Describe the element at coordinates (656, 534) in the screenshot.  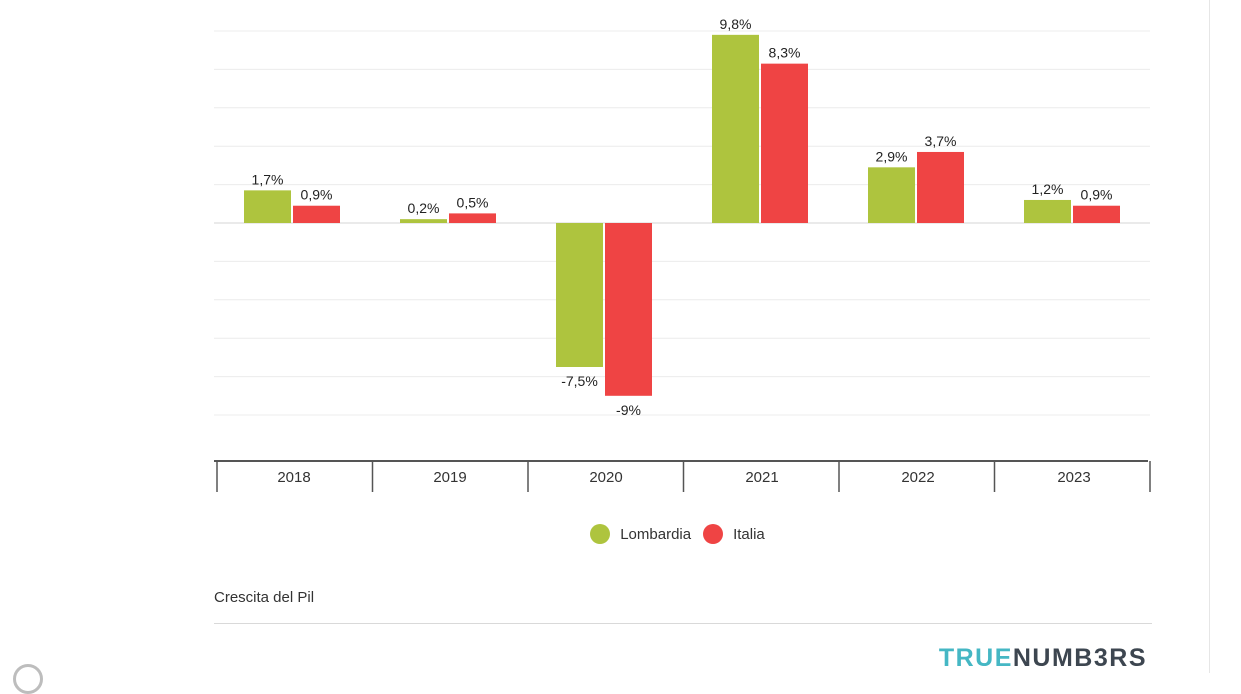
I see `legend-label-lombardia: Lombardia` at that location.